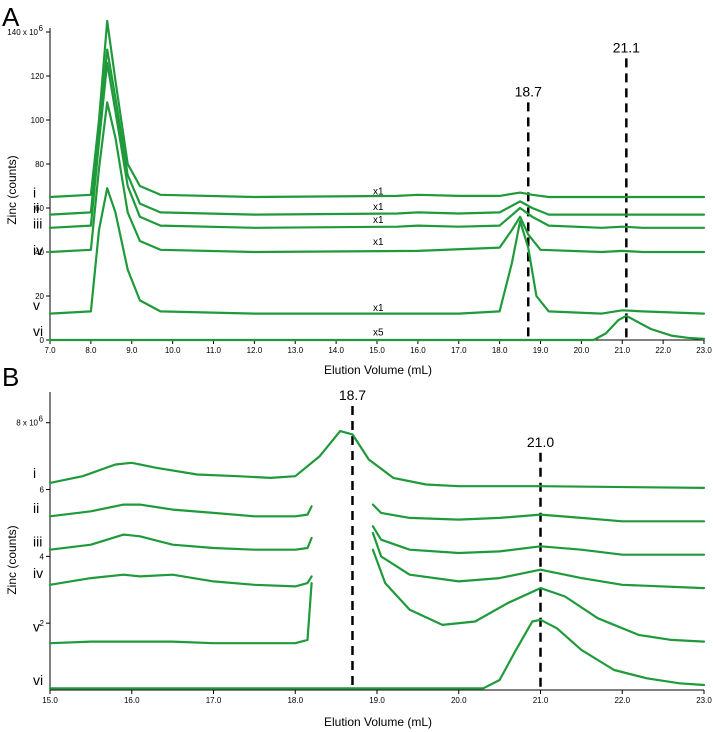 The height and width of the screenshot is (732, 713). What do you see at coordinates (39, 164) in the screenshot?
I see `y-tick-label: 80` at bounding box center [39, 164].